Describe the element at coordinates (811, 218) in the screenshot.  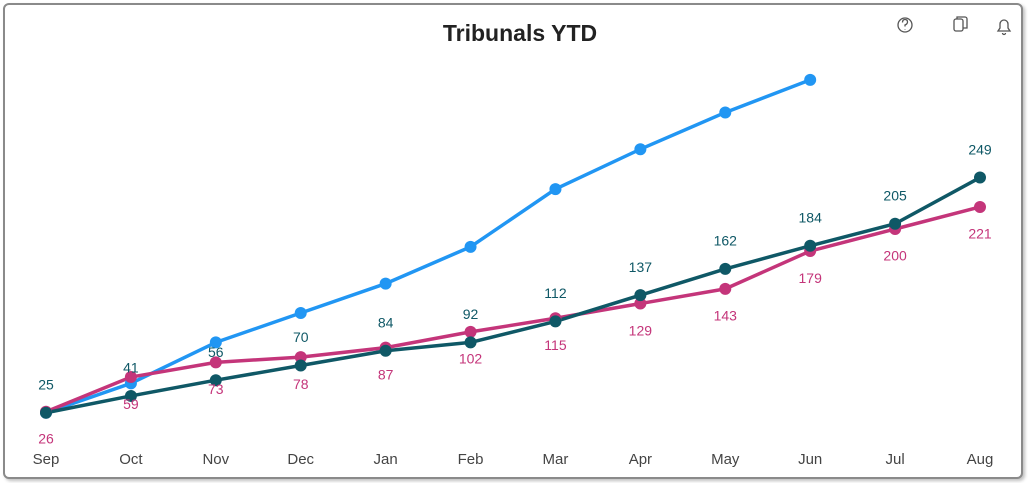
I see `data-label: 184` at that location.